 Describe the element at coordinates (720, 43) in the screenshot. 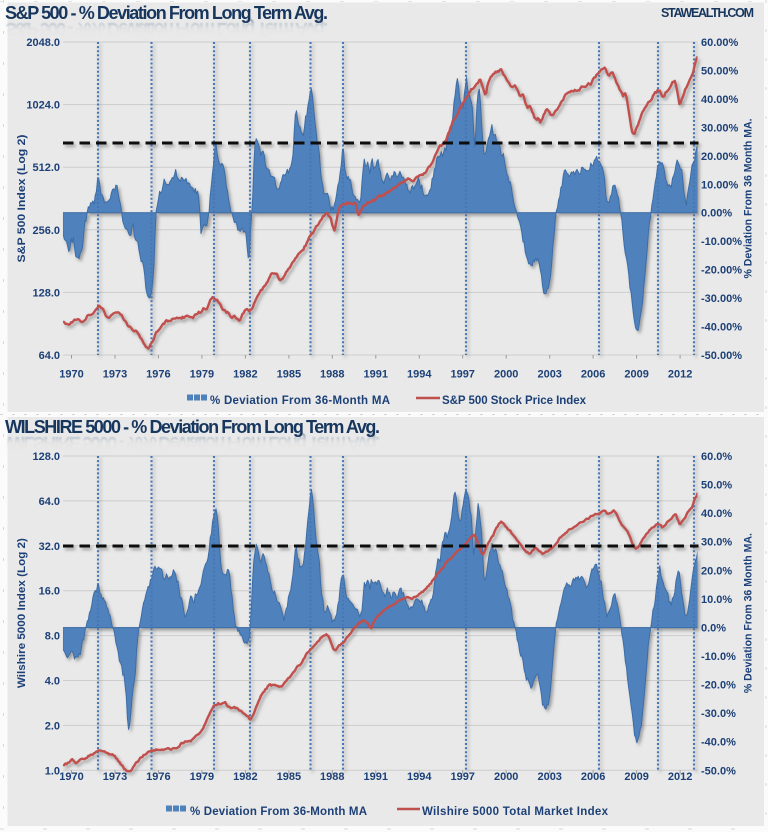

I see `svg-text: 60.00%` at that location.